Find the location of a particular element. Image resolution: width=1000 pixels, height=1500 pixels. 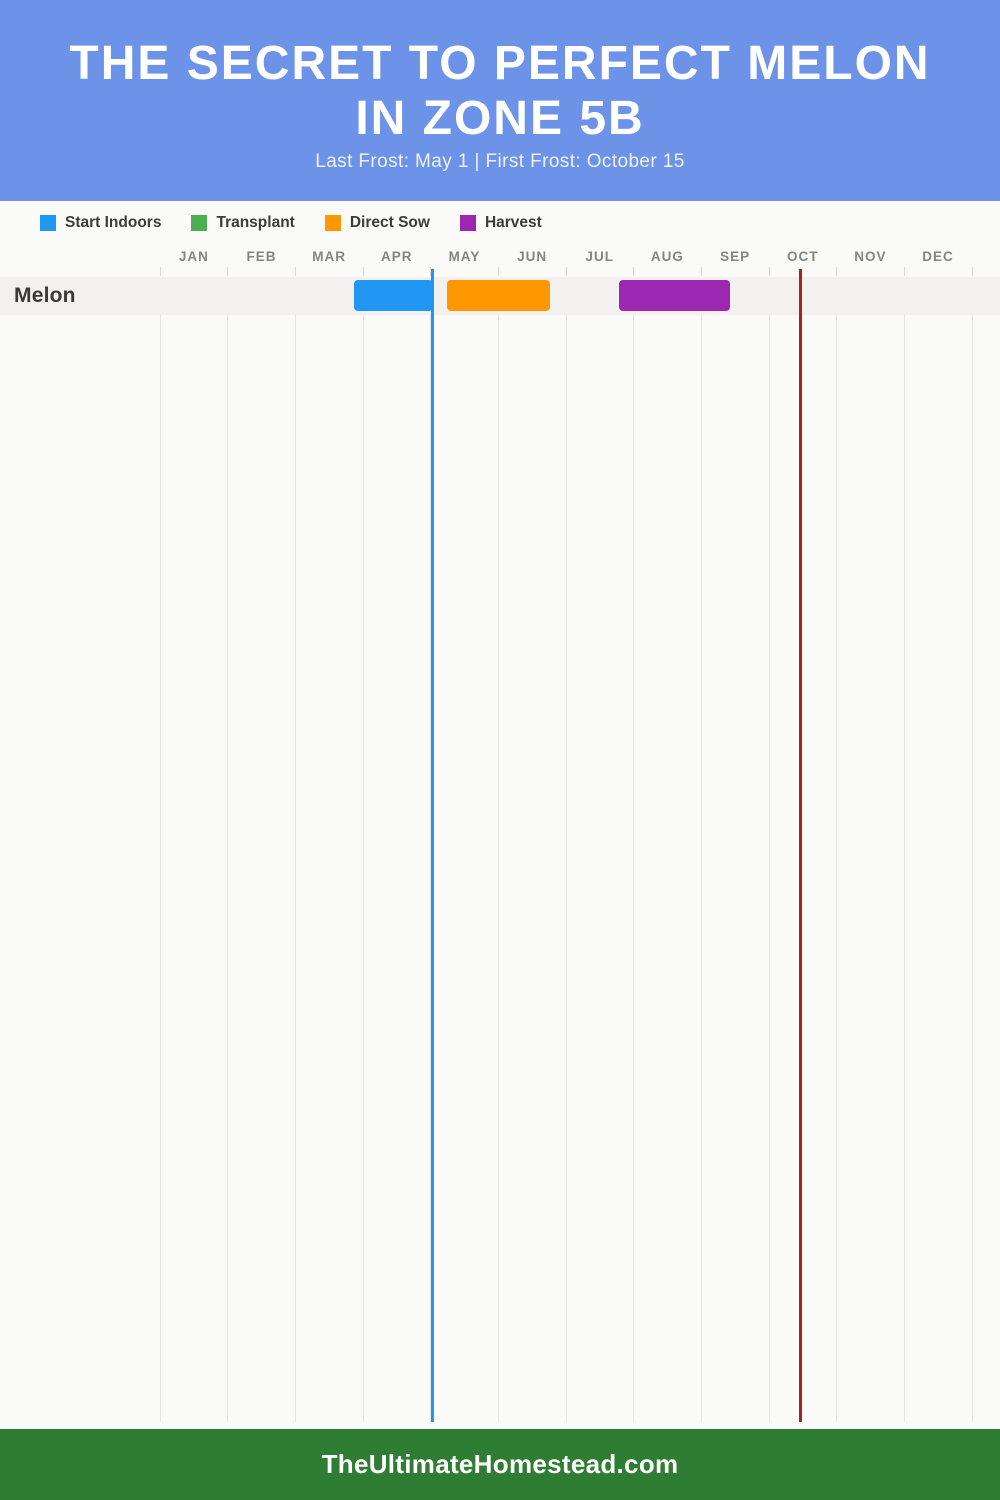

month-label-jan: JAN is located at coordinates (193, 256).